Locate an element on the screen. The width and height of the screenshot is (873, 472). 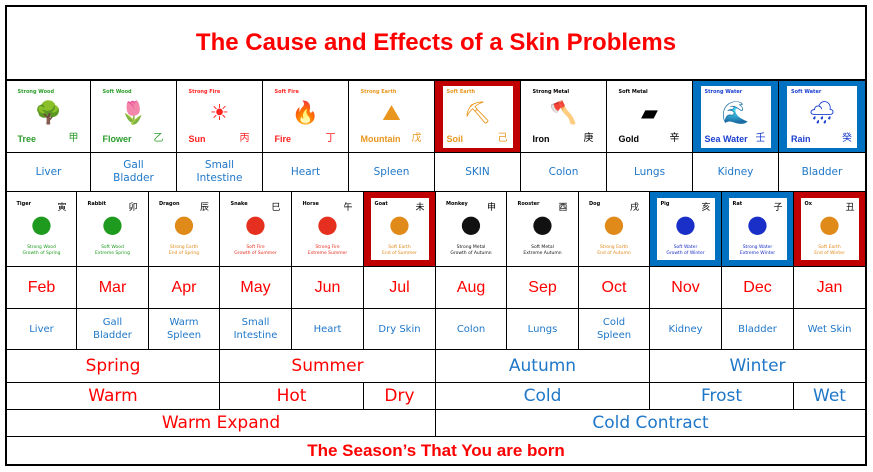
soil-icon: ⛏ is located at coordinates (477, 113).